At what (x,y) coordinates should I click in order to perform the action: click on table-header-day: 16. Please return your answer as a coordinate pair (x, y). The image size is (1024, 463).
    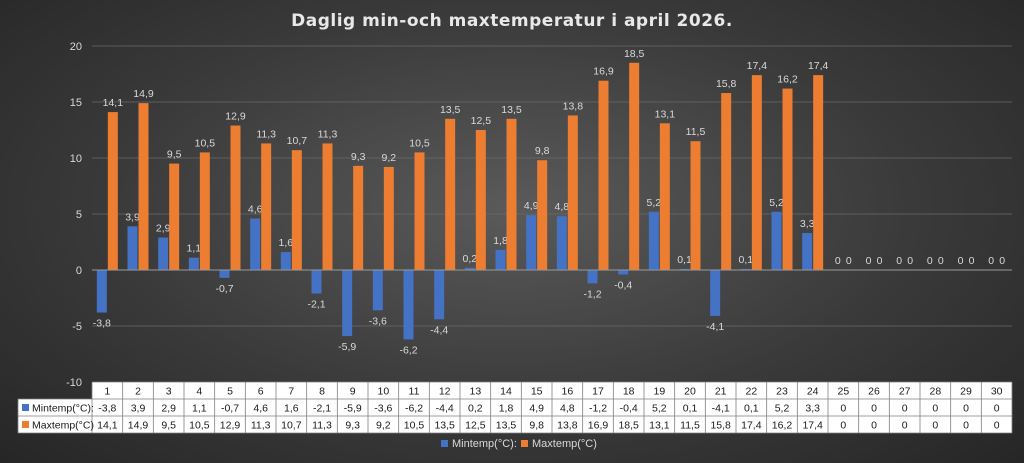
    Looking at the image, I should click on (567, 392).